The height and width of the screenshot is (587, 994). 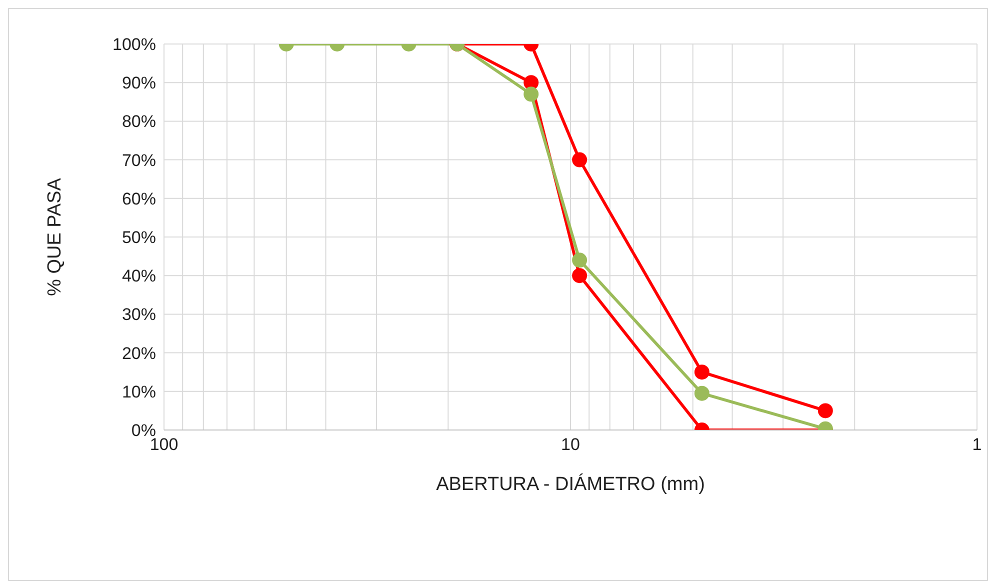 I want to click on x-tick-label: 1, so click(x=977, y=444).